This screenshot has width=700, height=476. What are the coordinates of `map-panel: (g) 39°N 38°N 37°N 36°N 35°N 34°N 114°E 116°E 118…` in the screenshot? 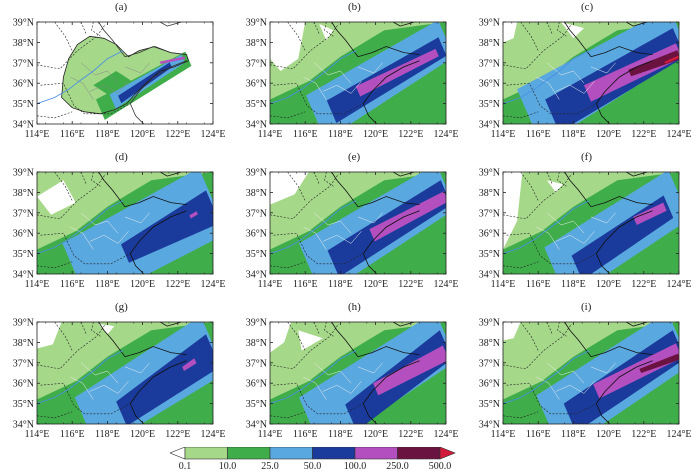 It's located at (116, 375).